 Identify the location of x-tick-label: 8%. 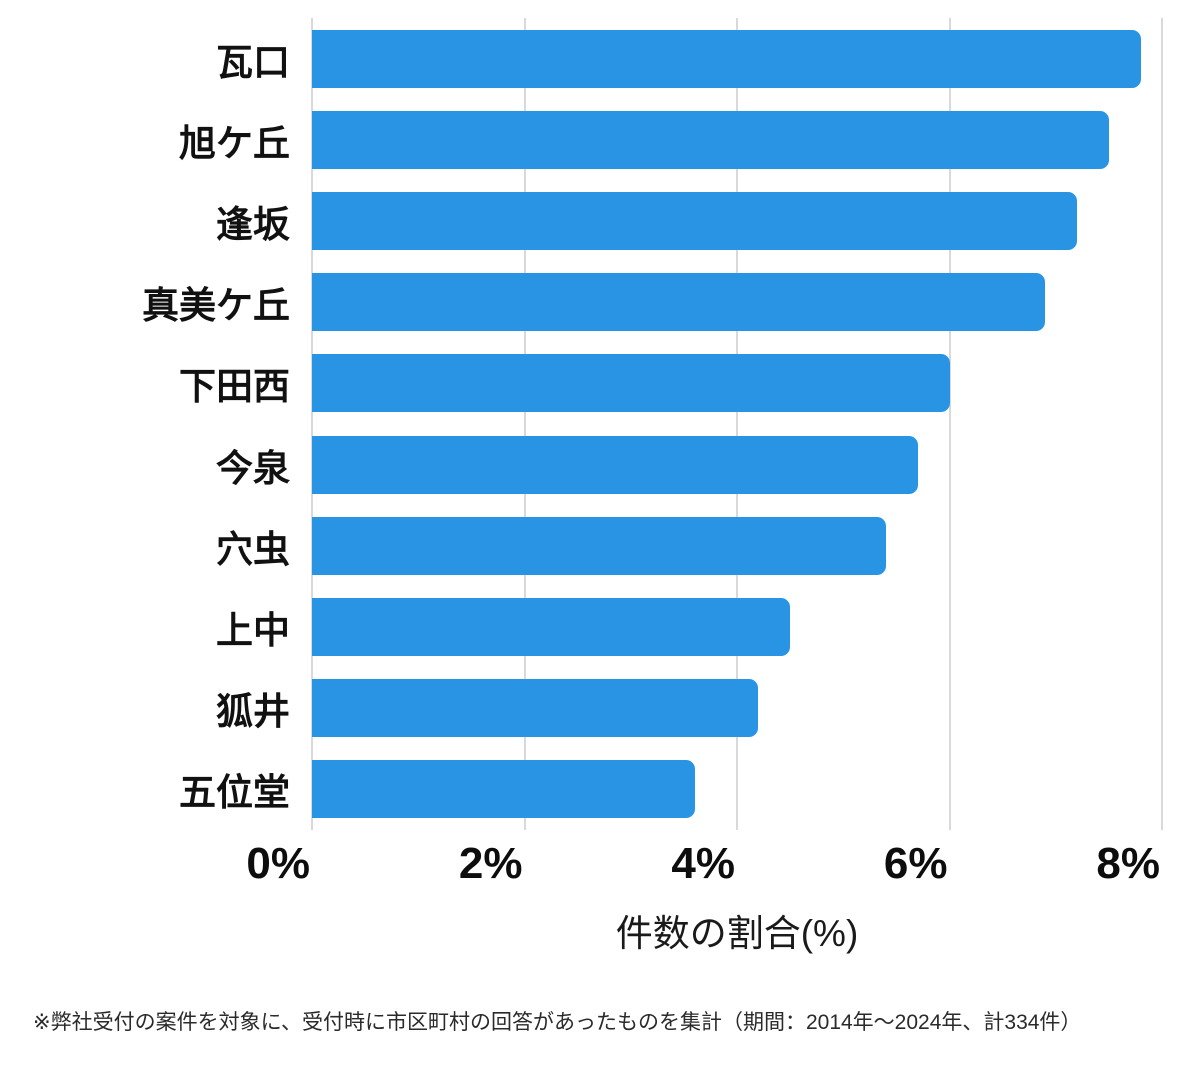
(1128, 863).